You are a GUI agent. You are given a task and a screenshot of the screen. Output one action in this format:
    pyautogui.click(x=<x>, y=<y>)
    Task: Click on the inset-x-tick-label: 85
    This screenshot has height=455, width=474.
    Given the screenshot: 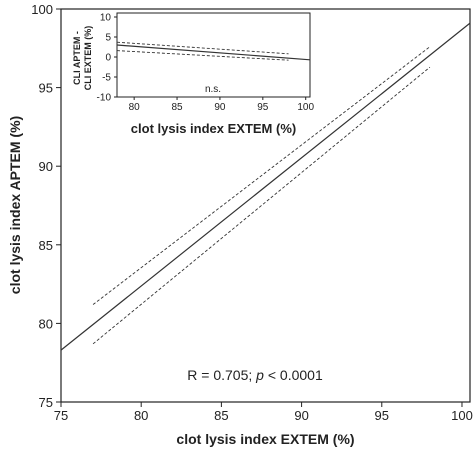 What is the action you would take?
    pyautogui.click(x=177, y=107)
    